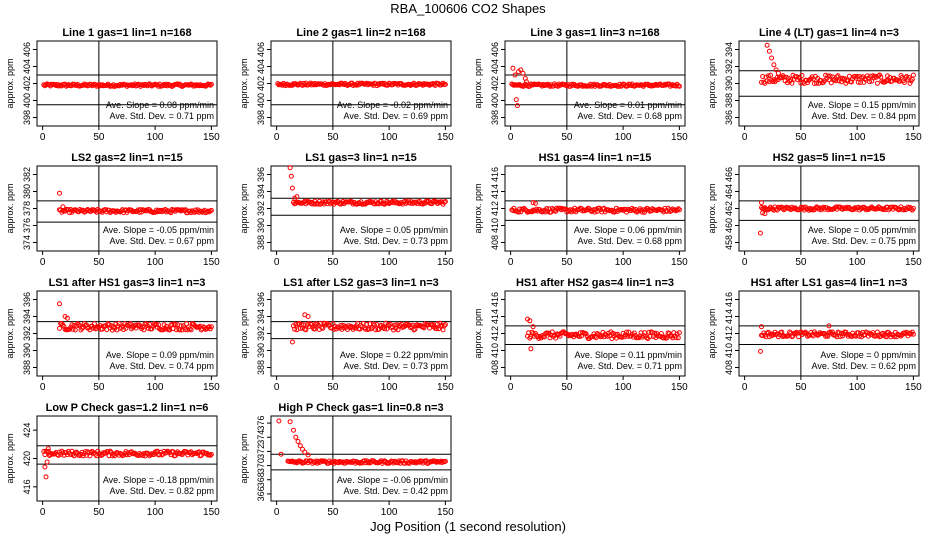 The height and width of the screenshot is (540, 936). I want to click on y-tick-label: 412, so click(495, 333).